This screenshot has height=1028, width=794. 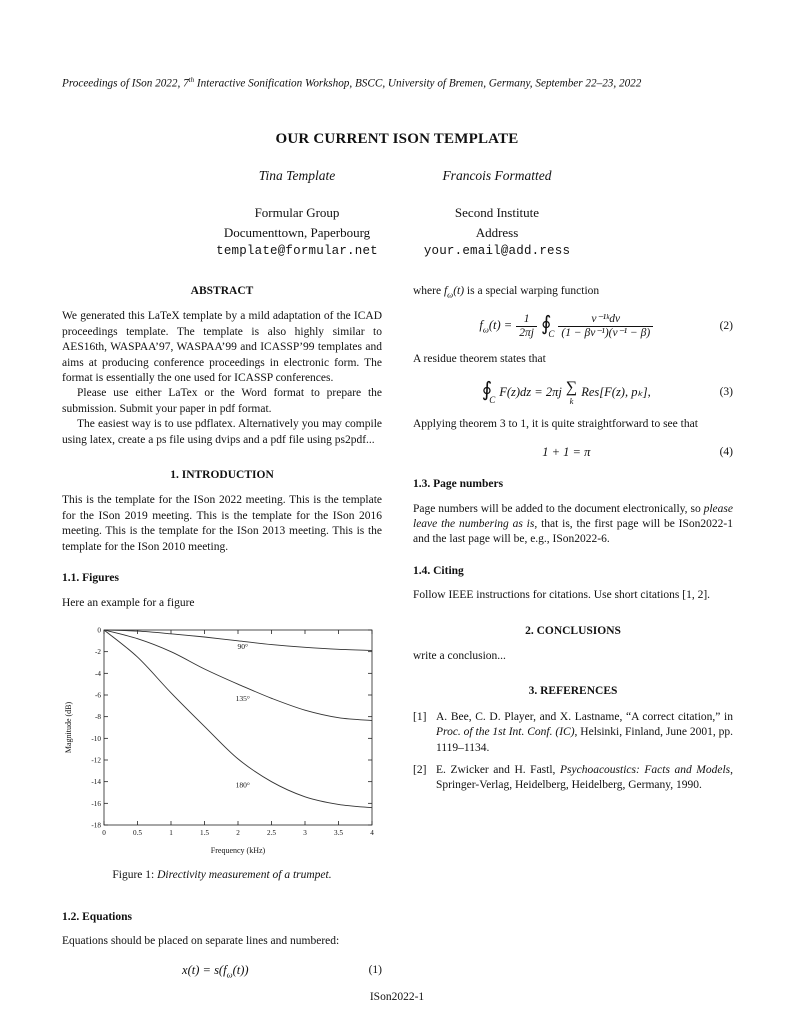 I want to click on author-name: Tina Template, so click(x=297, y=175).